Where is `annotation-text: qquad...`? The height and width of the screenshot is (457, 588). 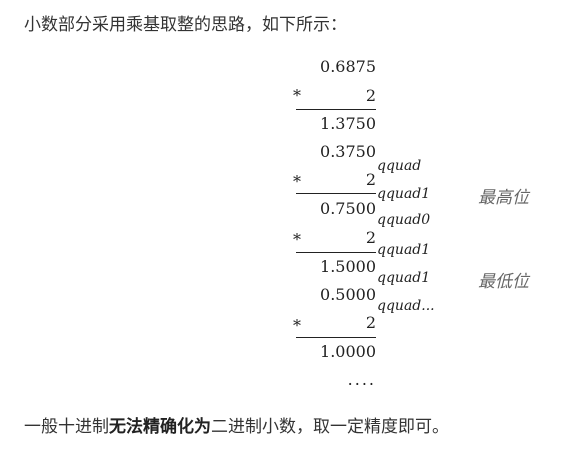 annotation-text: qquad... is located at coordinates (406, 306).